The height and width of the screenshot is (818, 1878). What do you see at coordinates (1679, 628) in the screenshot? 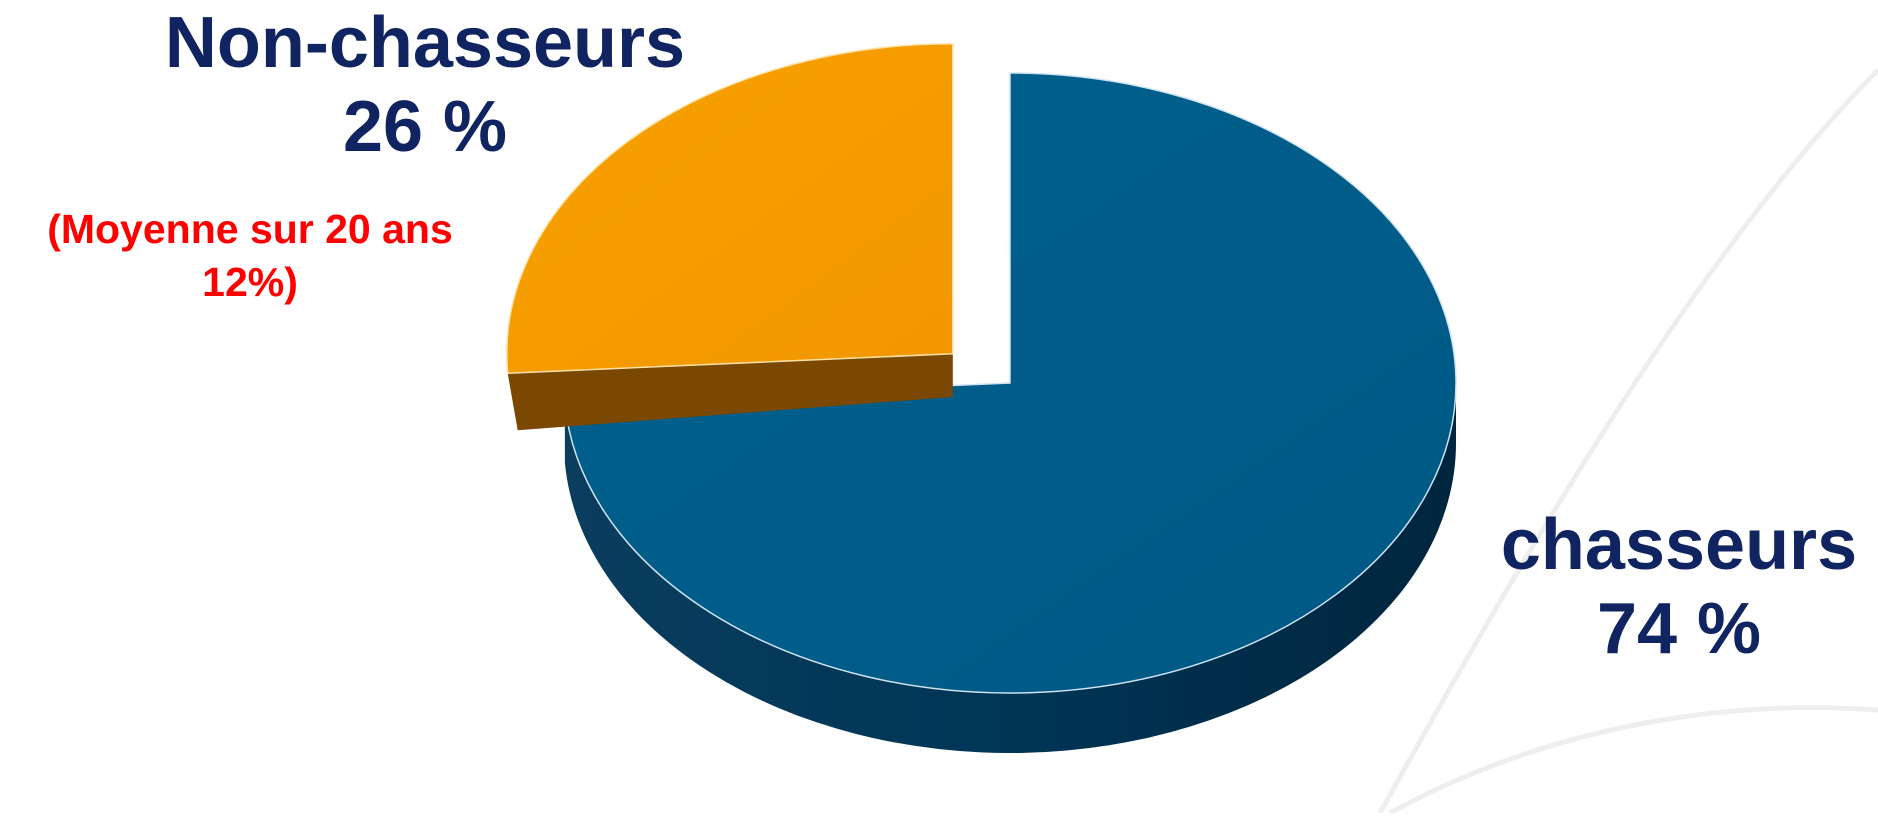
I see `label-chasseurs-value: 74 %` at bounding box center [1679, 628].